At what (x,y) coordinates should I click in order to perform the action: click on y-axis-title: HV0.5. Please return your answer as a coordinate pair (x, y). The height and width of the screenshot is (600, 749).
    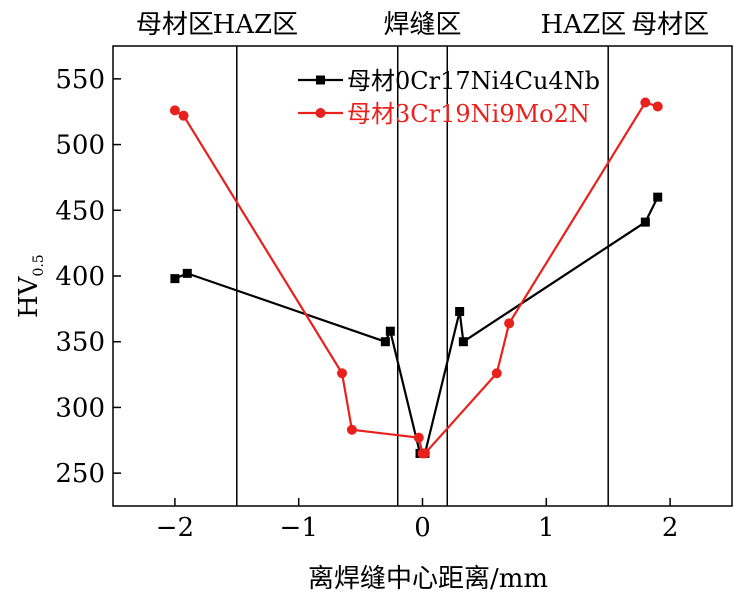
    Looking at the image, I should click on (30, 286).